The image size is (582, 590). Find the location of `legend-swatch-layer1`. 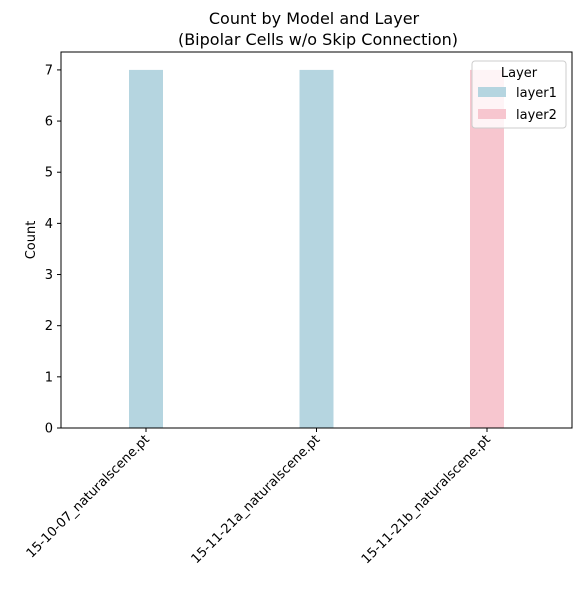

legend-swatch-layer1 is located at coordinates (492, 92).